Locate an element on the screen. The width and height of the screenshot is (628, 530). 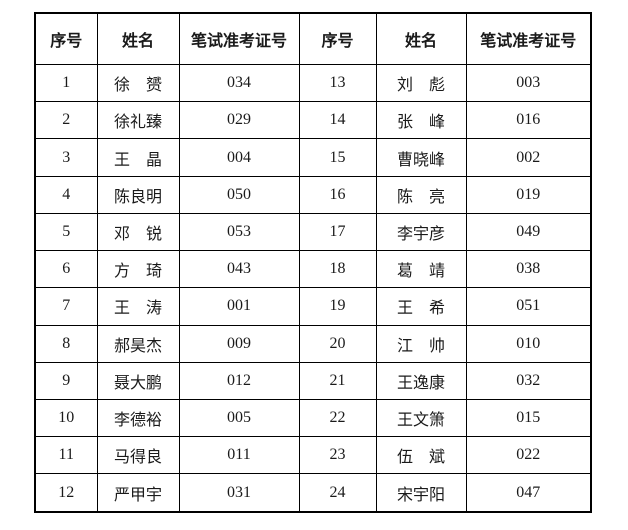
index-cell: 3 is located at coordinates (66, 157).